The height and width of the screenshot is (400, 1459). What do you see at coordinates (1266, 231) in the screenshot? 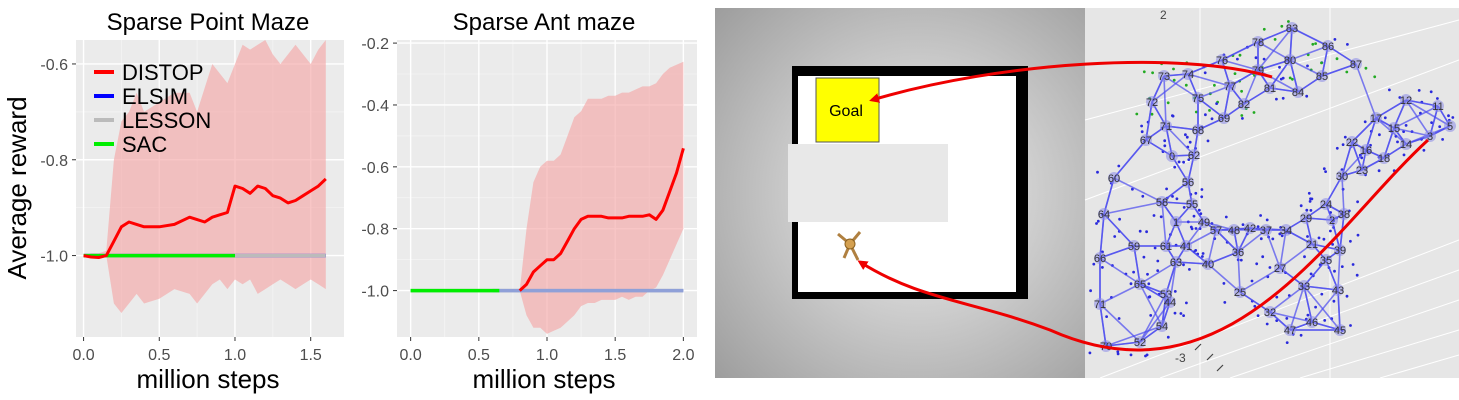
I see `graph-node-label: 37` at bounding box center [1266, 231].